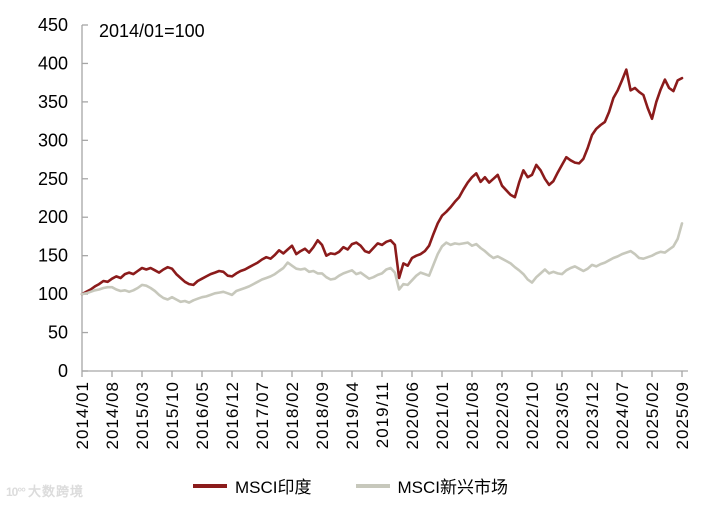 The image size is (701, 505). I want to click on svg-text: 2020/06, so click(412, 415).